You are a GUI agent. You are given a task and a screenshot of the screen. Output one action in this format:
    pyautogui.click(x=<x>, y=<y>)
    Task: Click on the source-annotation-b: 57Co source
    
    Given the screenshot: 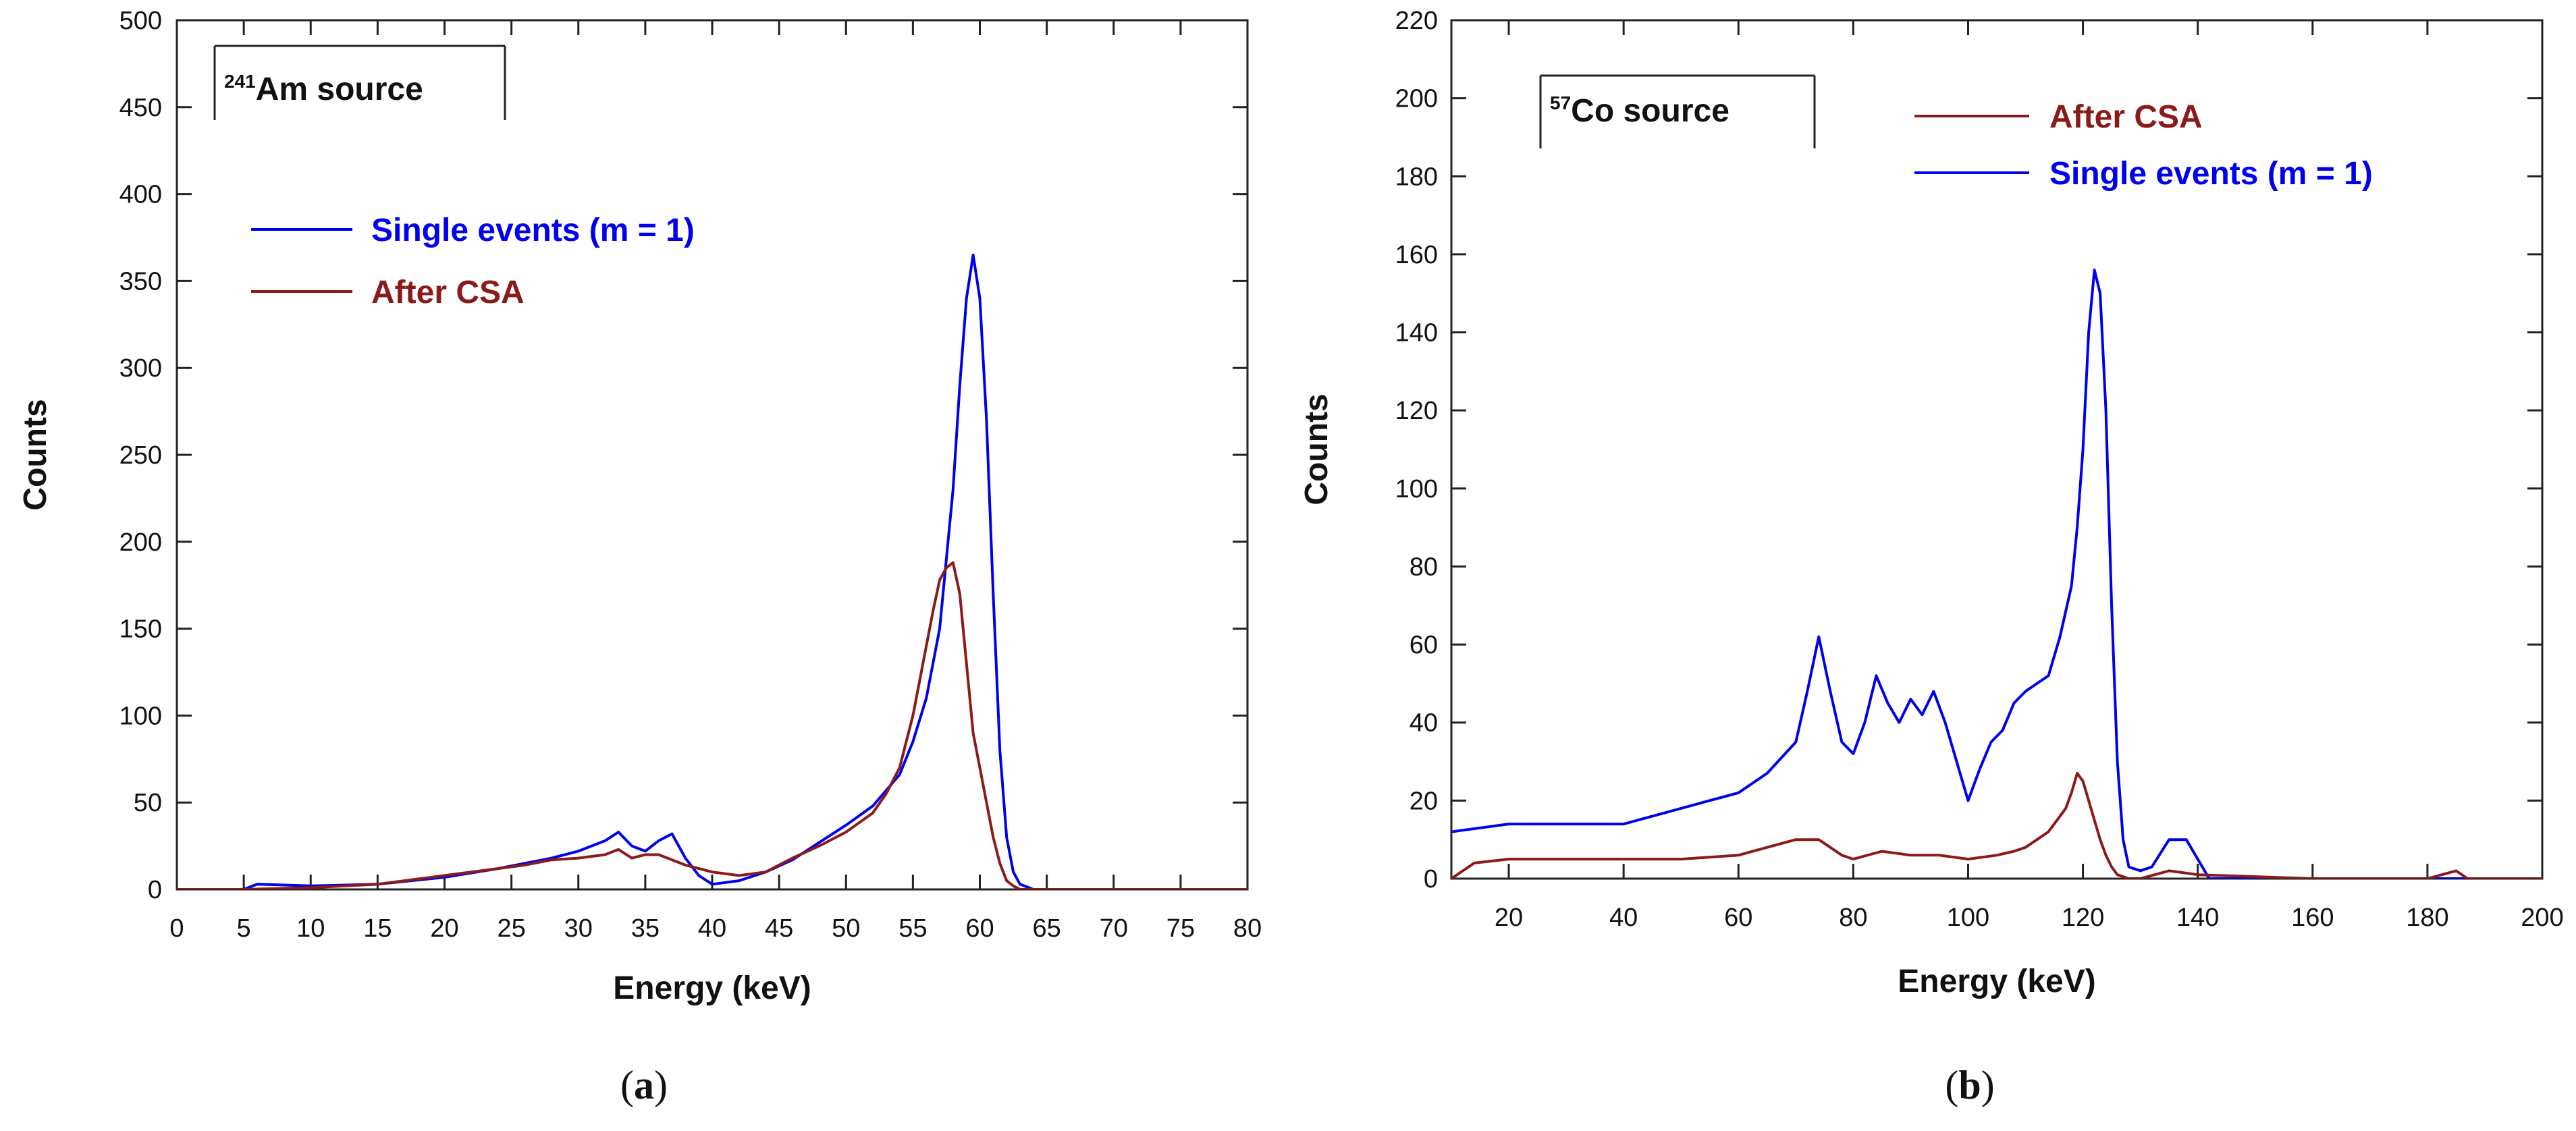 What is the action you would take?
    pyautogui.click(x=1640, y=110)
    